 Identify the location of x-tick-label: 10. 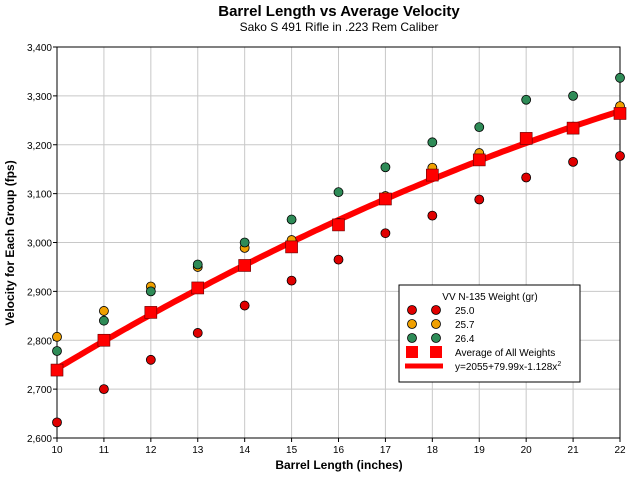
(57, 450).